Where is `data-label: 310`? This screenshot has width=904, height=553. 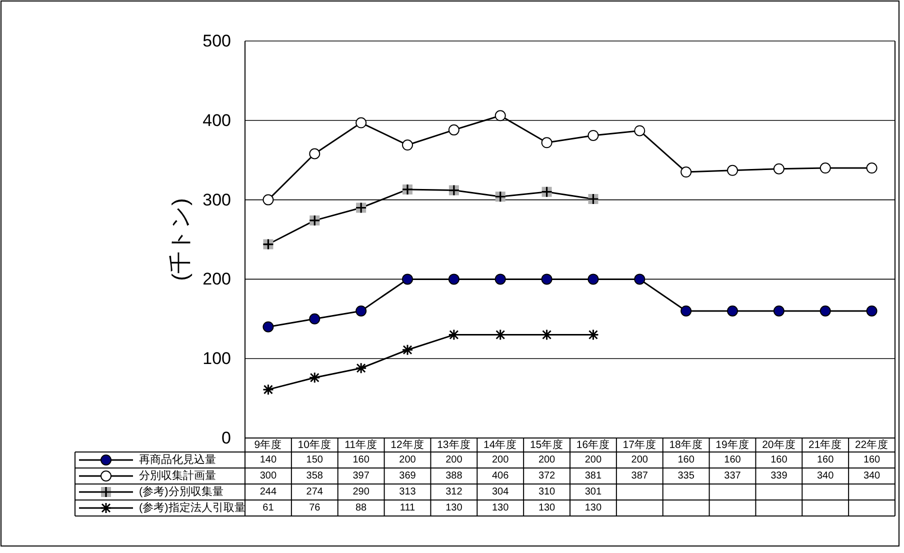
data-label: 310 is located at coordinates (547, 492).